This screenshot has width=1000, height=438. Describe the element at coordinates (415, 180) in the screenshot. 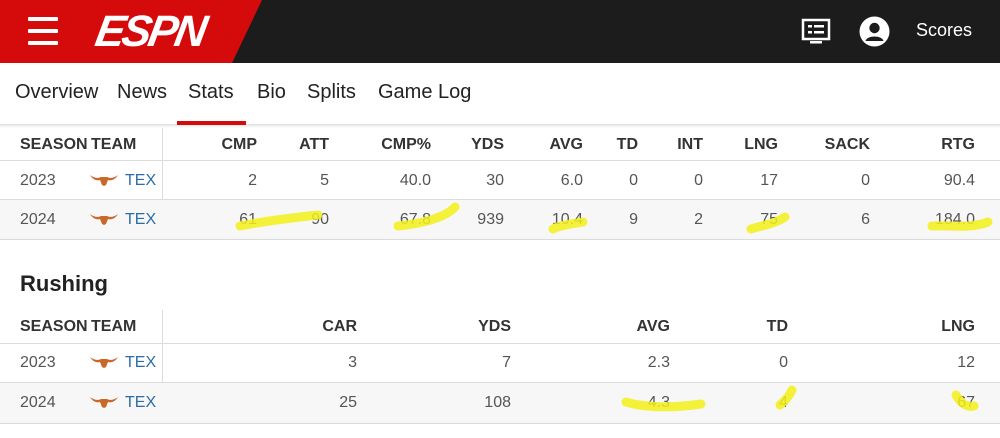

I see `cmp-pct-cell: 40.0` at that location.